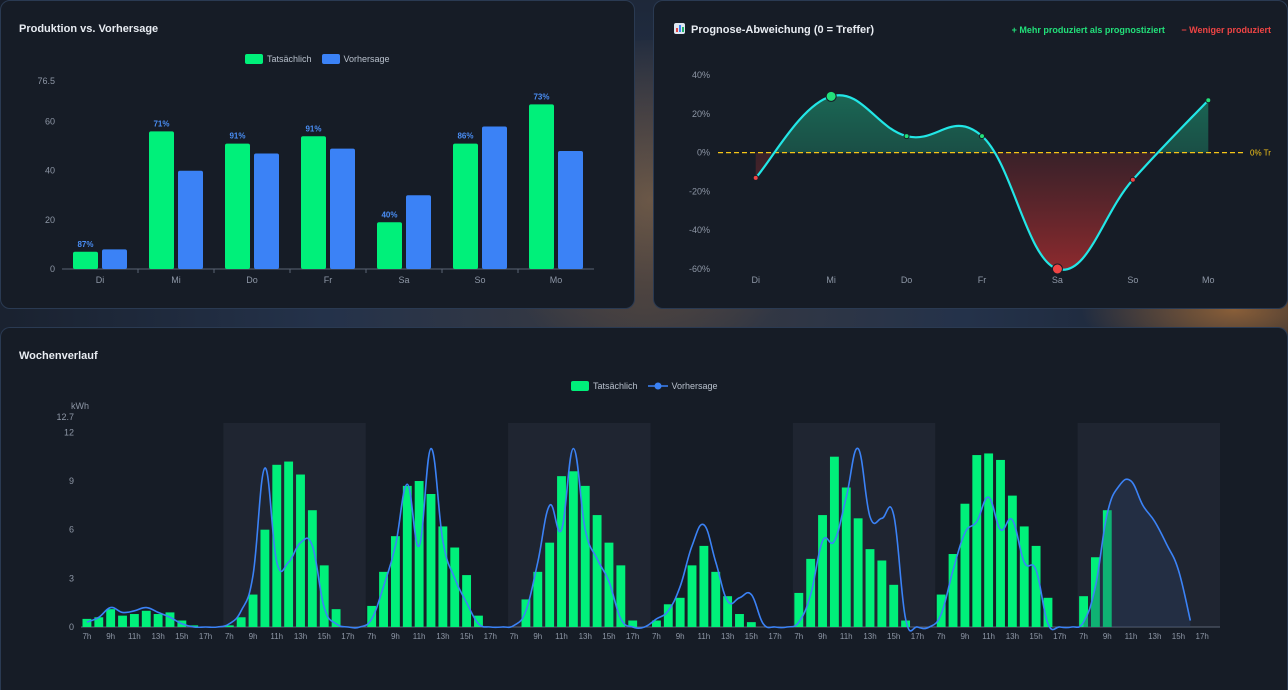  I want to click on production-legend: Tatsächlich Vorhersage, so click(322, 59).